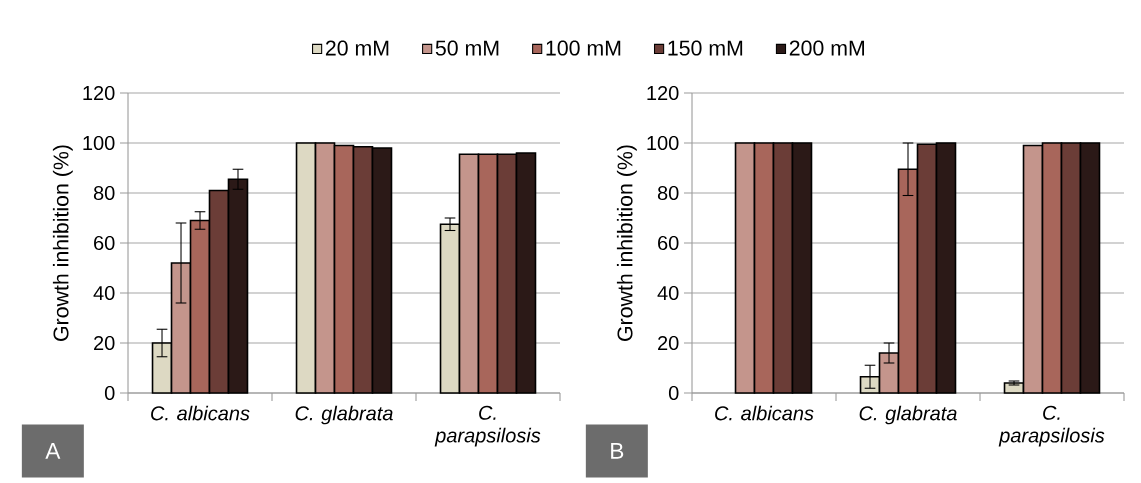 This screenshot has height=483, width=1141. Describe the element at coordinates (467, 48) in the screenshot. I see `legend-label: 50 mM` at that location.